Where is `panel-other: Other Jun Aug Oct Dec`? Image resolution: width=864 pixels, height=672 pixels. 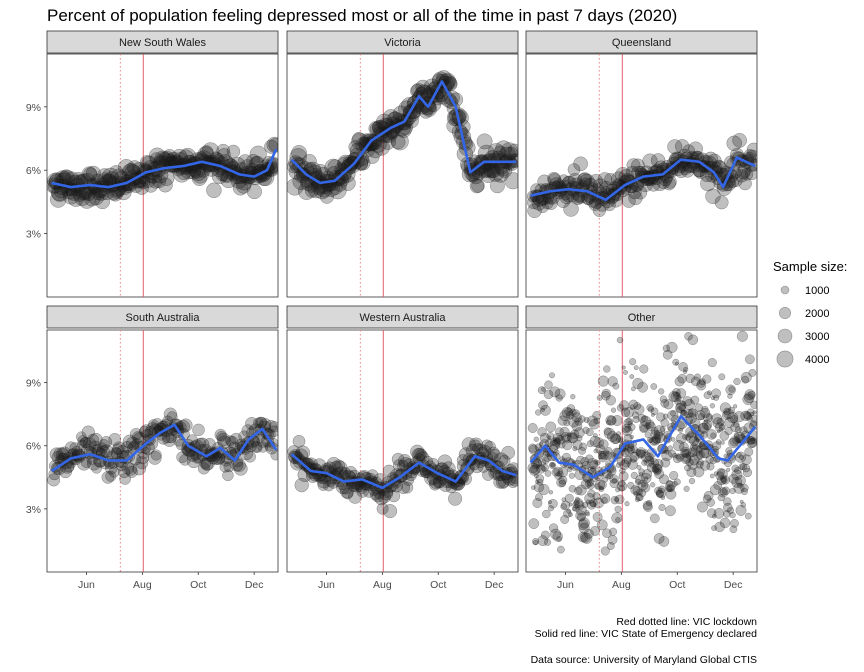
panel-other: Other Jun Aug Oct Dec is located at coordinates (641, 448).